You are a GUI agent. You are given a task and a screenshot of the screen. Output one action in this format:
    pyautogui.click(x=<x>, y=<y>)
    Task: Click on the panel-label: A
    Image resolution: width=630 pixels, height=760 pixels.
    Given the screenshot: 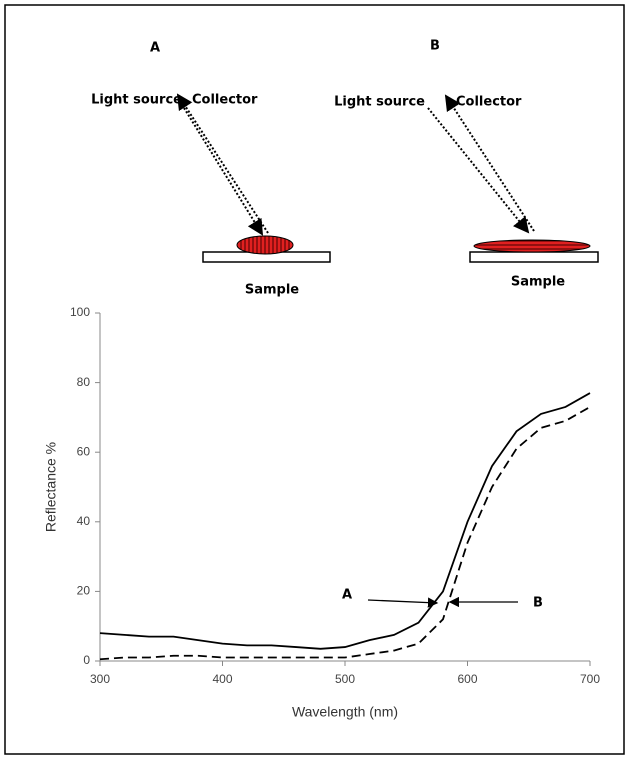 What is the action you would take?
    pyautogui.click(x=155, y=48)
    